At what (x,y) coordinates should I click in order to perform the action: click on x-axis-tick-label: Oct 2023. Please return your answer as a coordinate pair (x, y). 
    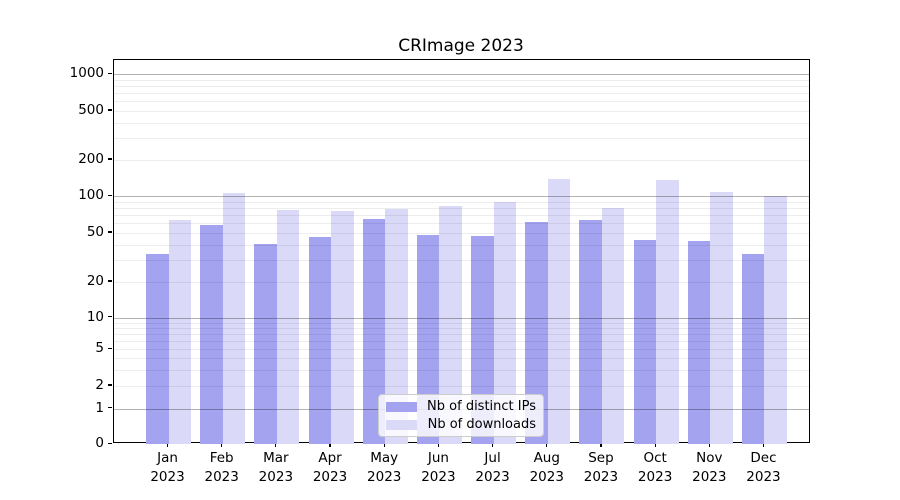
    Looking at the image, I should click on (655, 467).